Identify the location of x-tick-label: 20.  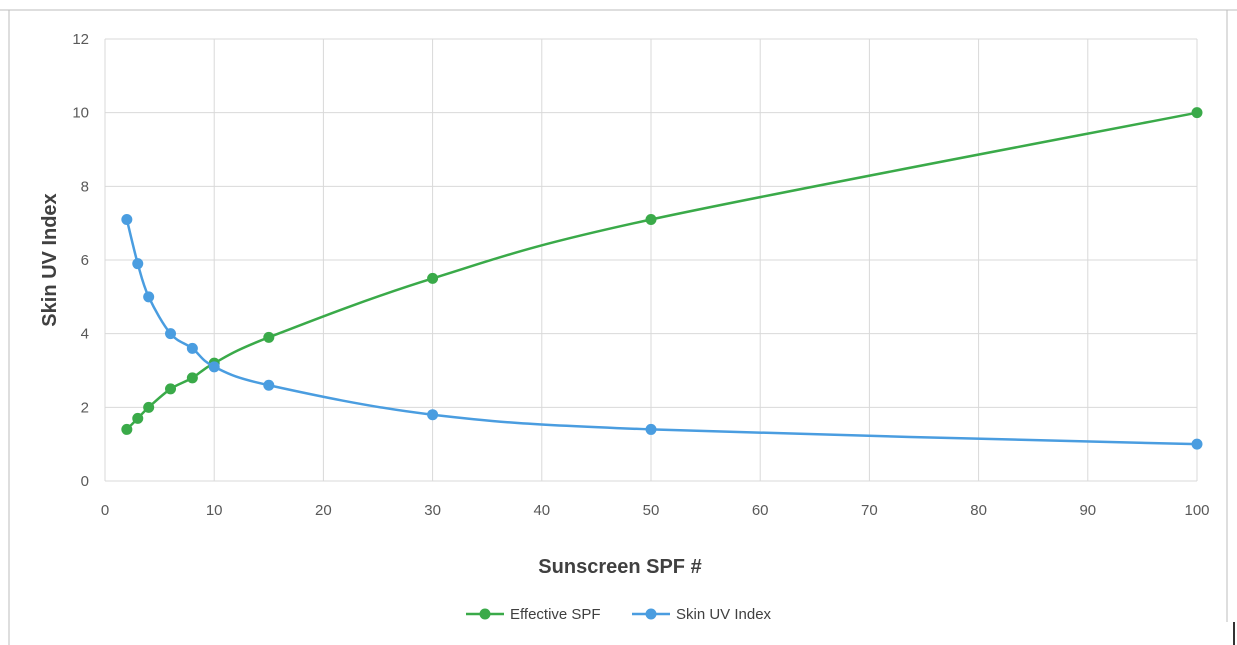
(323, 510).